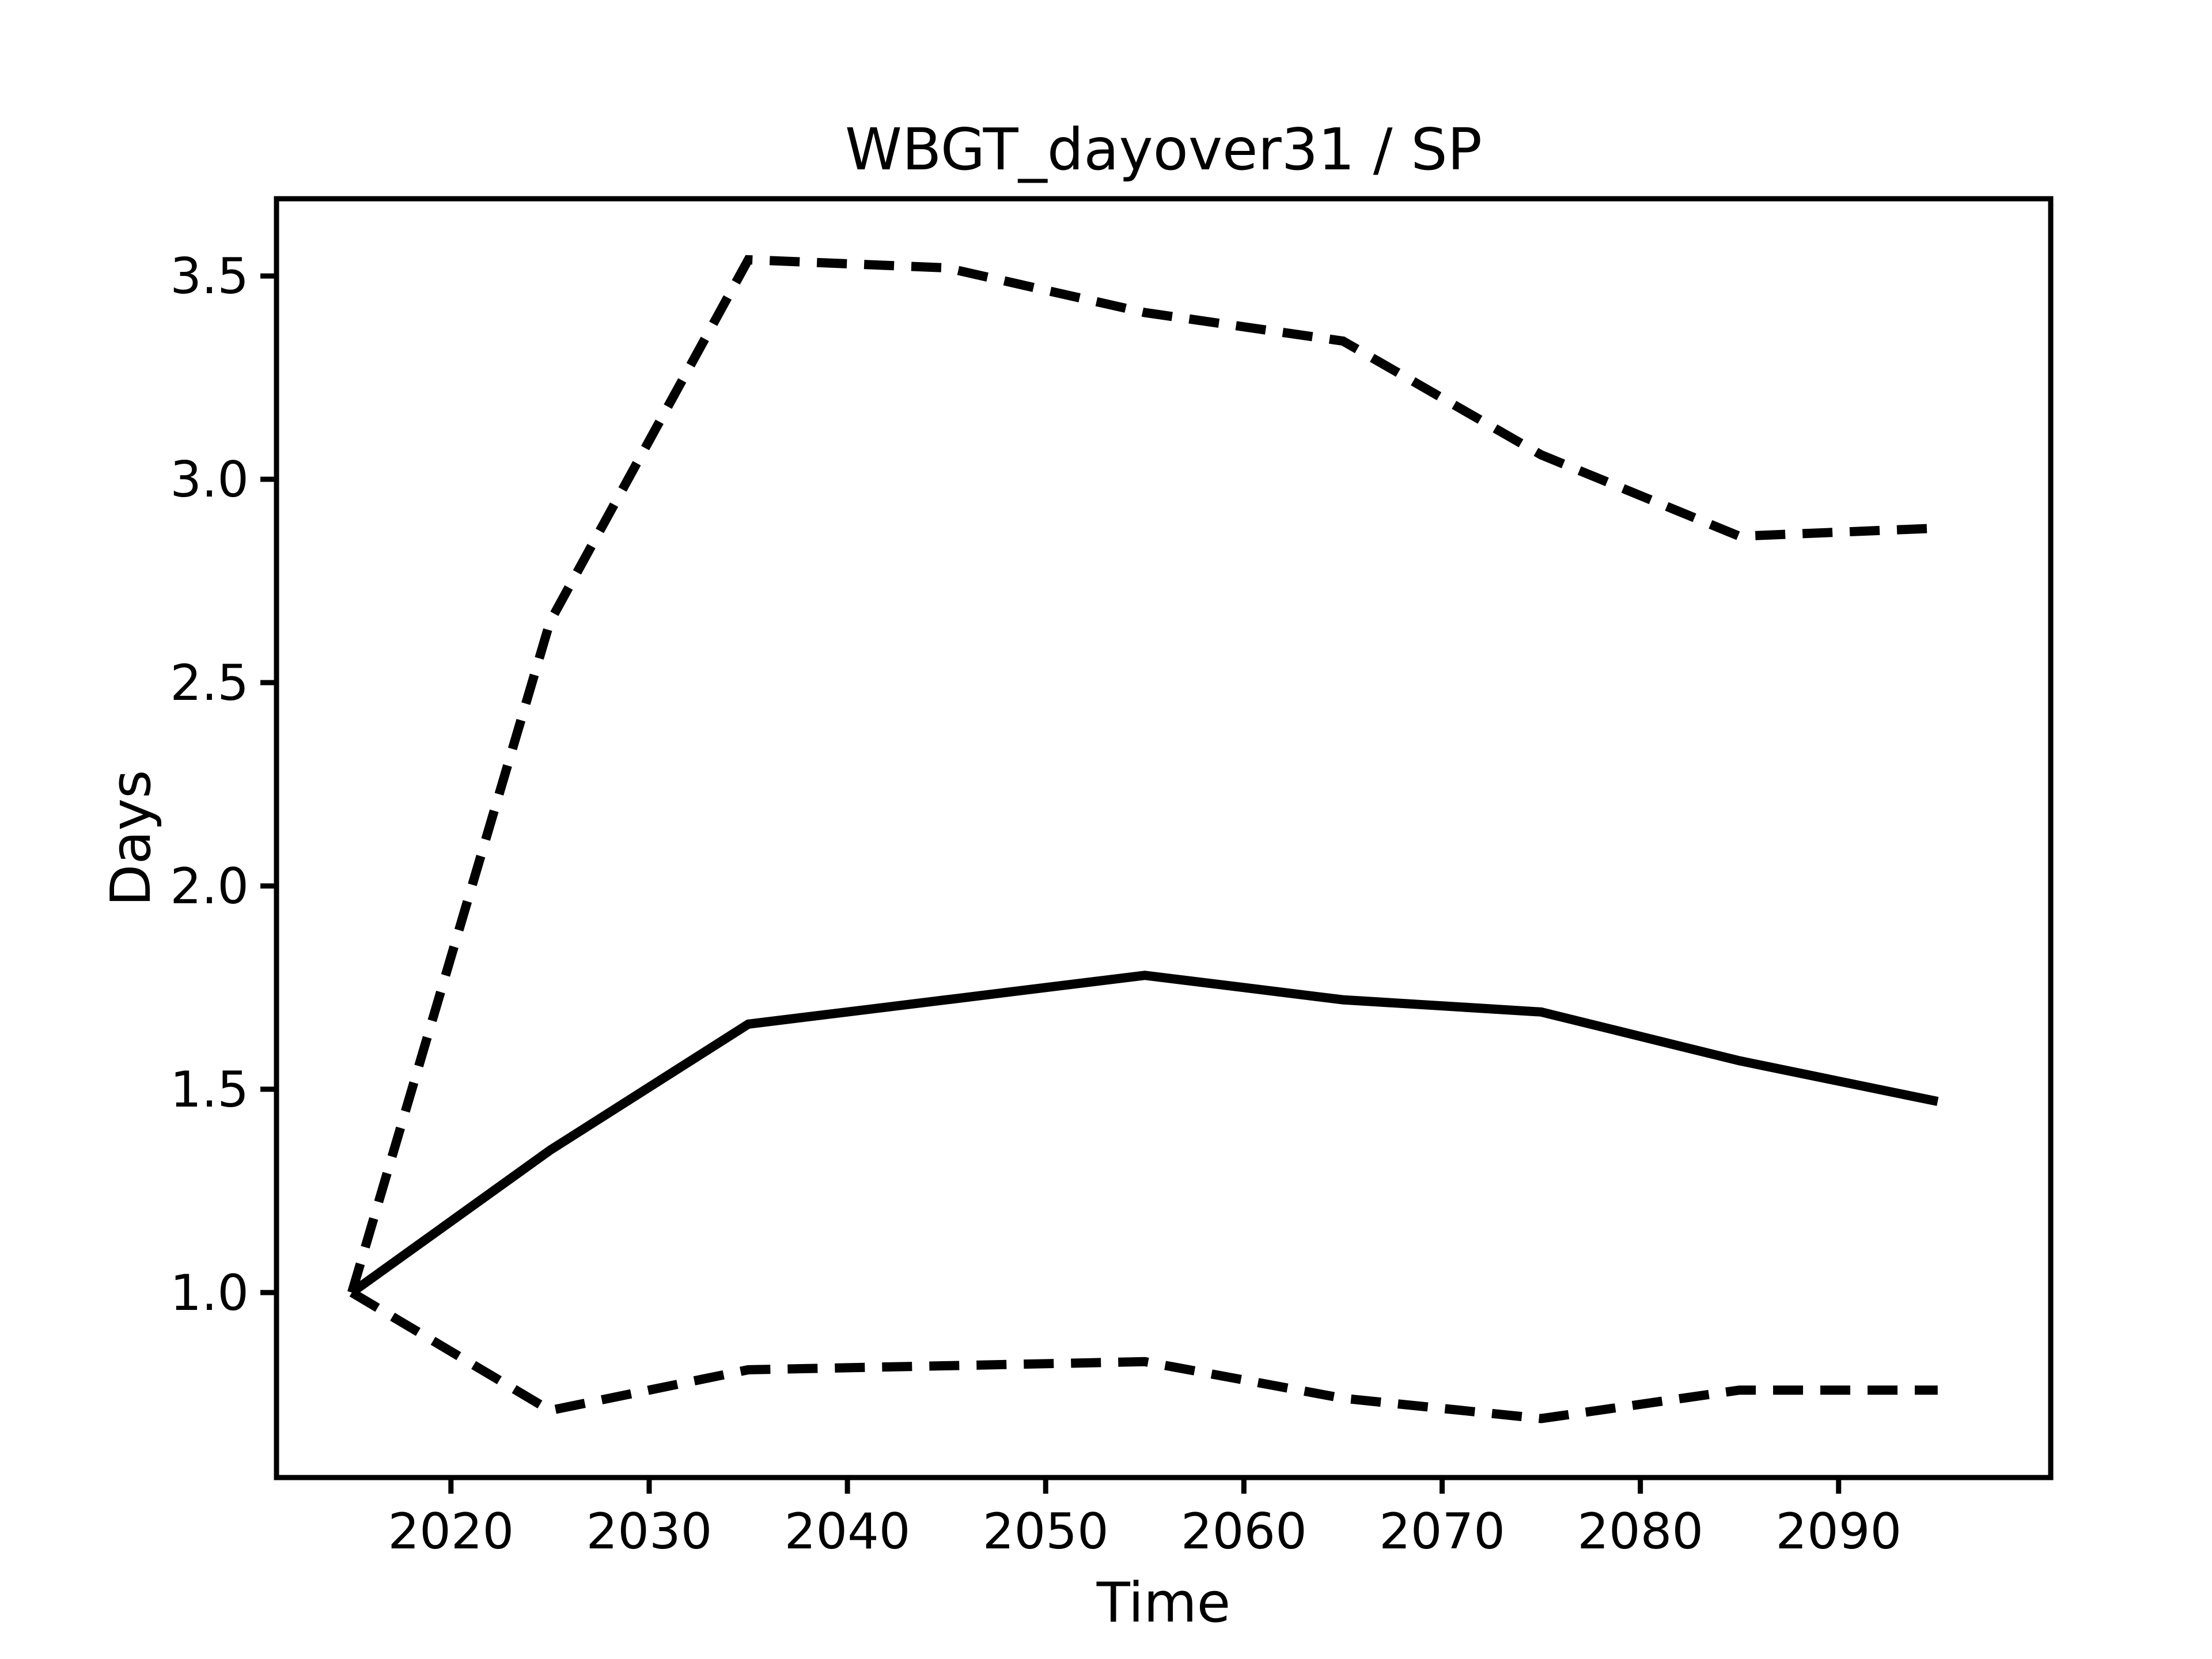 The image size is (2212, 1659). What do you see at coordinates (131, 838) in the screenshot?
I see `y-axis-label: Days` at bounding box center [131, 838].